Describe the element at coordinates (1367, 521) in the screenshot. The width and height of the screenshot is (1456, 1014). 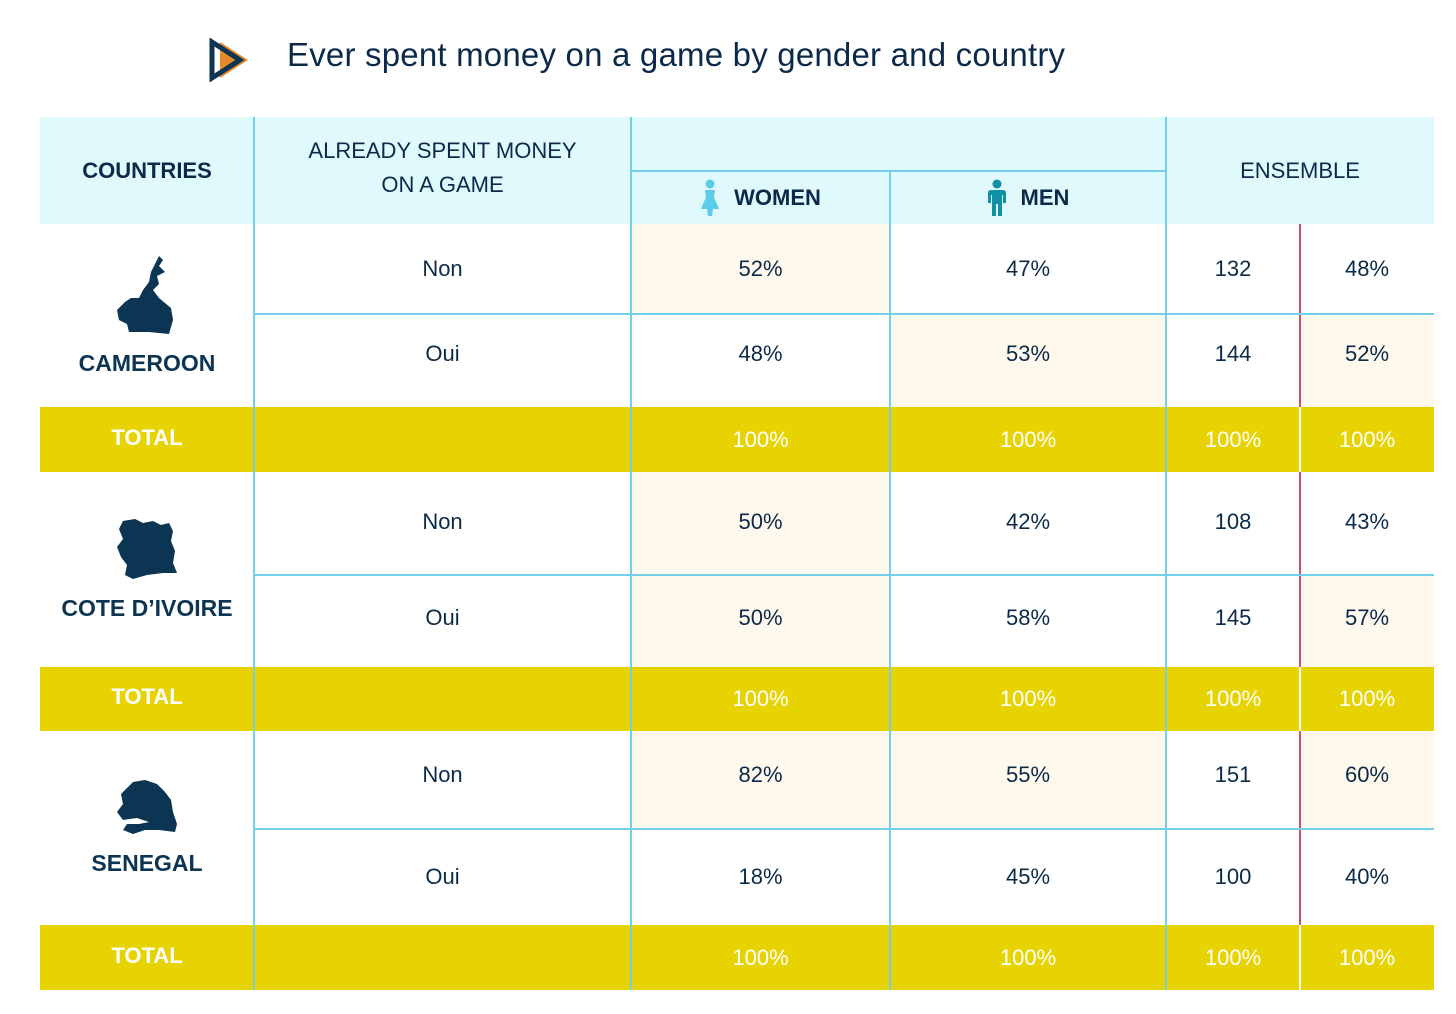
I see `pct-cote-divoire-non: 43%` at that location.